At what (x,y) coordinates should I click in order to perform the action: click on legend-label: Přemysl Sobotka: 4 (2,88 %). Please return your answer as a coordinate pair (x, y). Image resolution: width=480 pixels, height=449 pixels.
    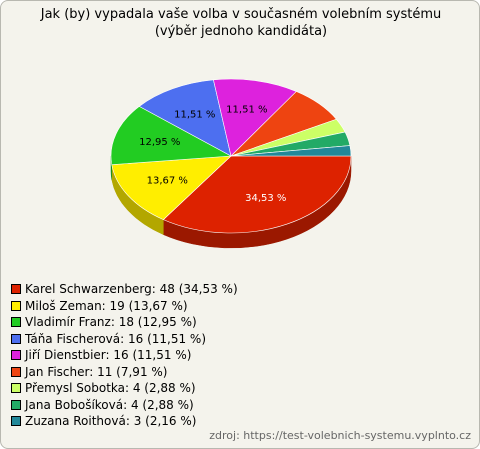
    Looking at the image, I should click on (110, 388).